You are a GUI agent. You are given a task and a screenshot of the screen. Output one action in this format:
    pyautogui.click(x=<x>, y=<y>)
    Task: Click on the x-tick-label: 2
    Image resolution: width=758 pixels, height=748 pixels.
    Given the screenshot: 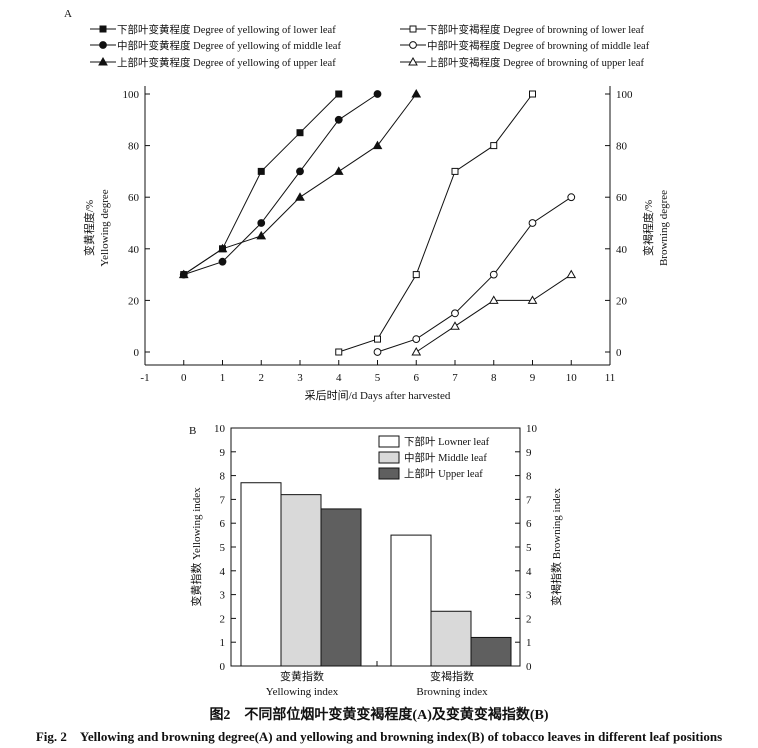 What is the action you would take?
    pyautogui.click(x=262, y=378)
    